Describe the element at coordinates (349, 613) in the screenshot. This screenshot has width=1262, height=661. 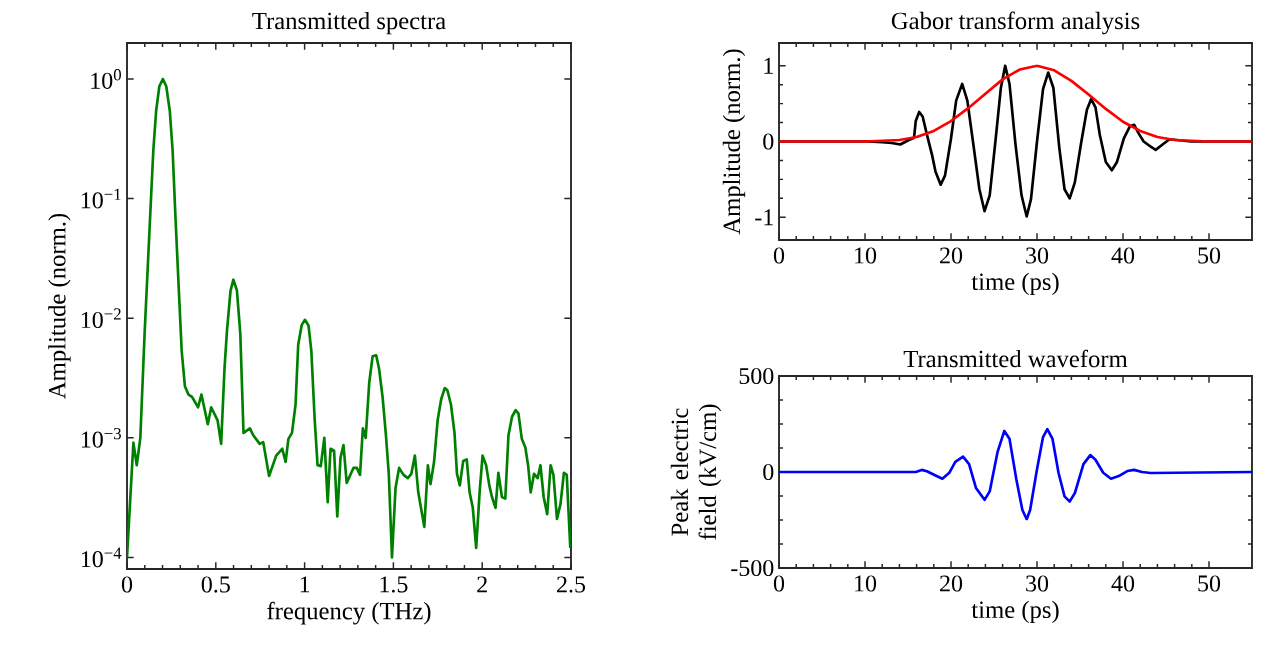
I see `x-axis-title: frequency (THz)` at that location.